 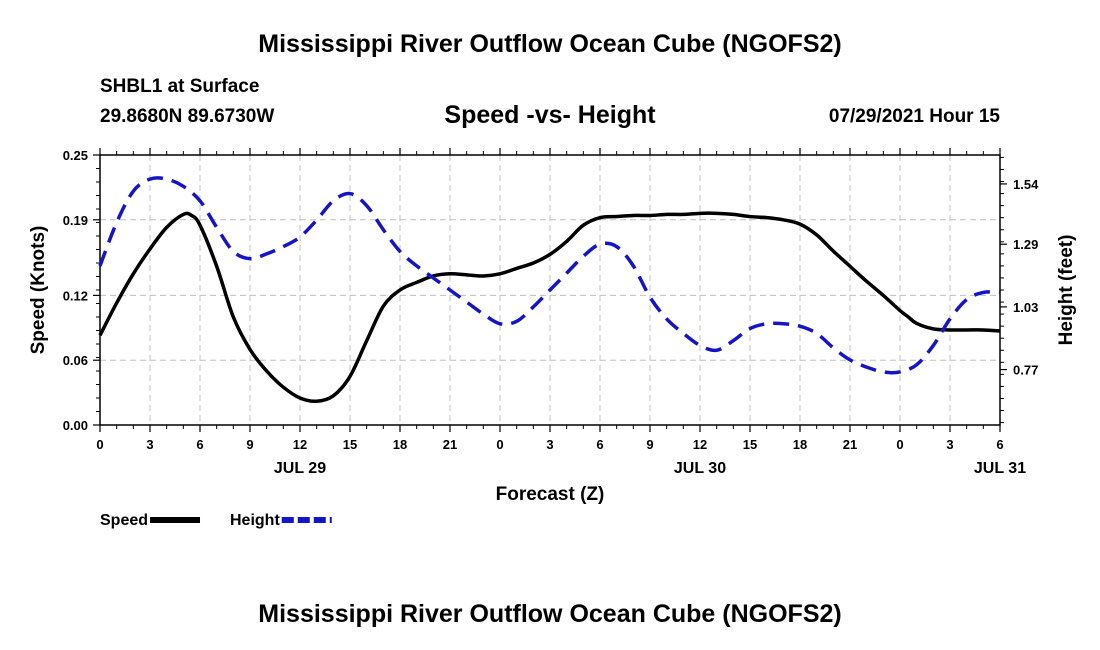 What do you see at coordinates (75, 360) in the screenshot?
I see `y-tick-label: 0.06` at bounding box center [75, 360].